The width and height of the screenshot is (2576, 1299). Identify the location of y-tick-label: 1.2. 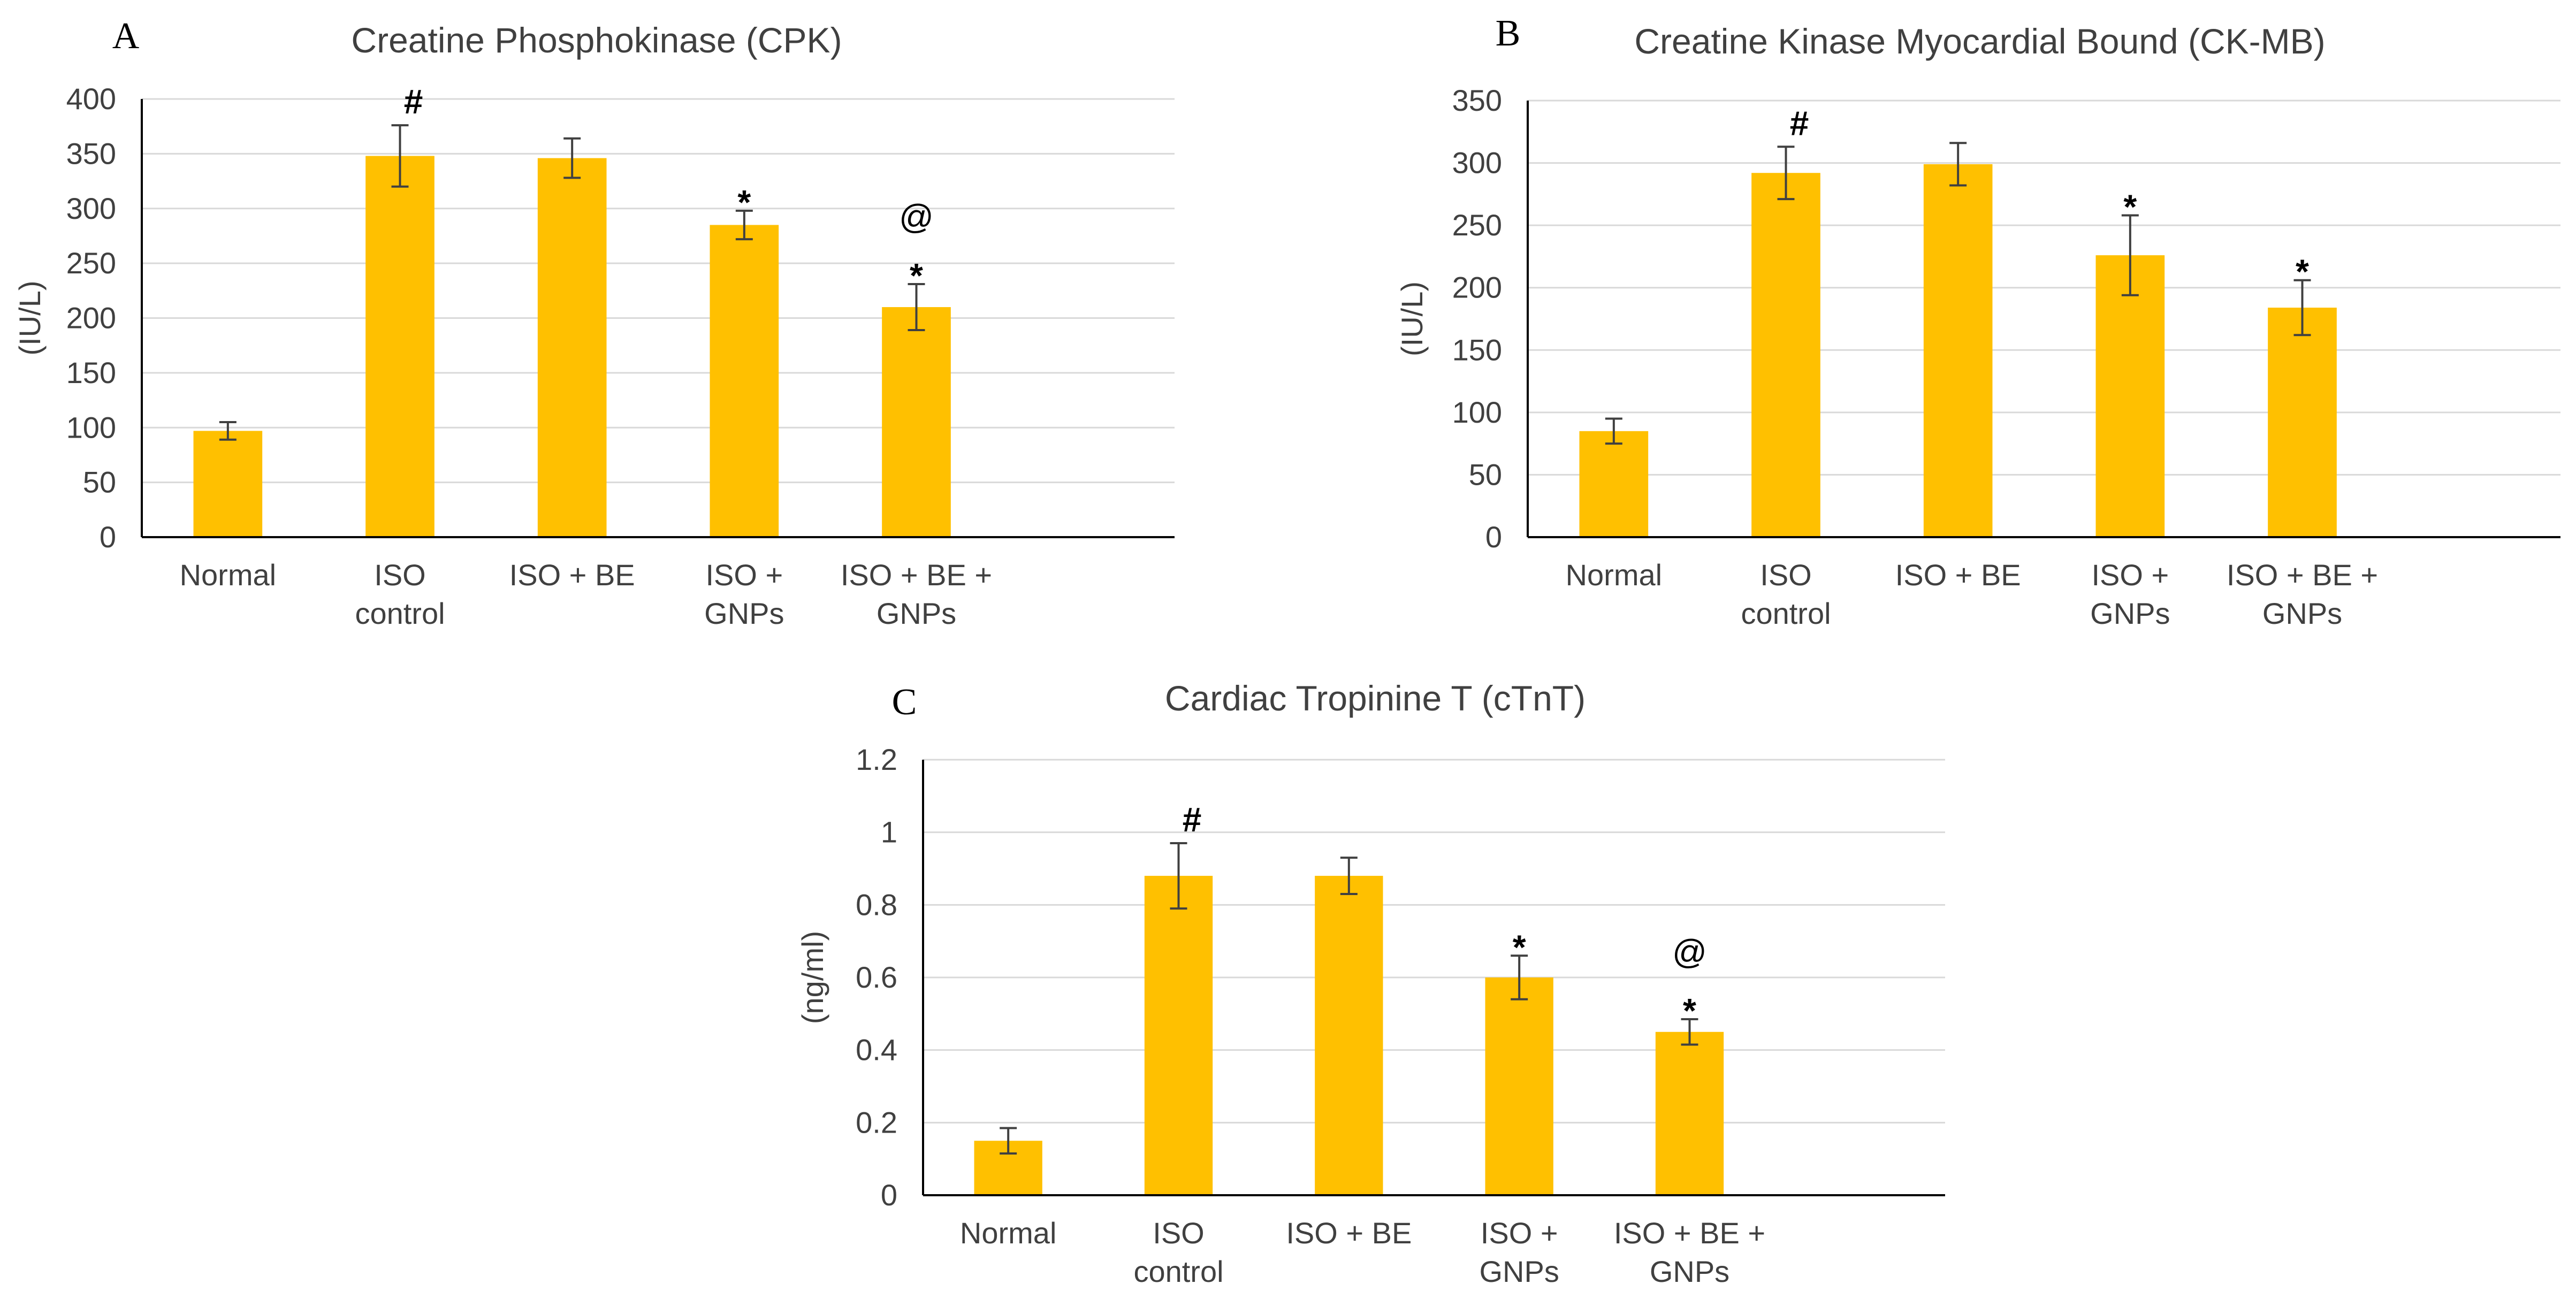
(876, 759).